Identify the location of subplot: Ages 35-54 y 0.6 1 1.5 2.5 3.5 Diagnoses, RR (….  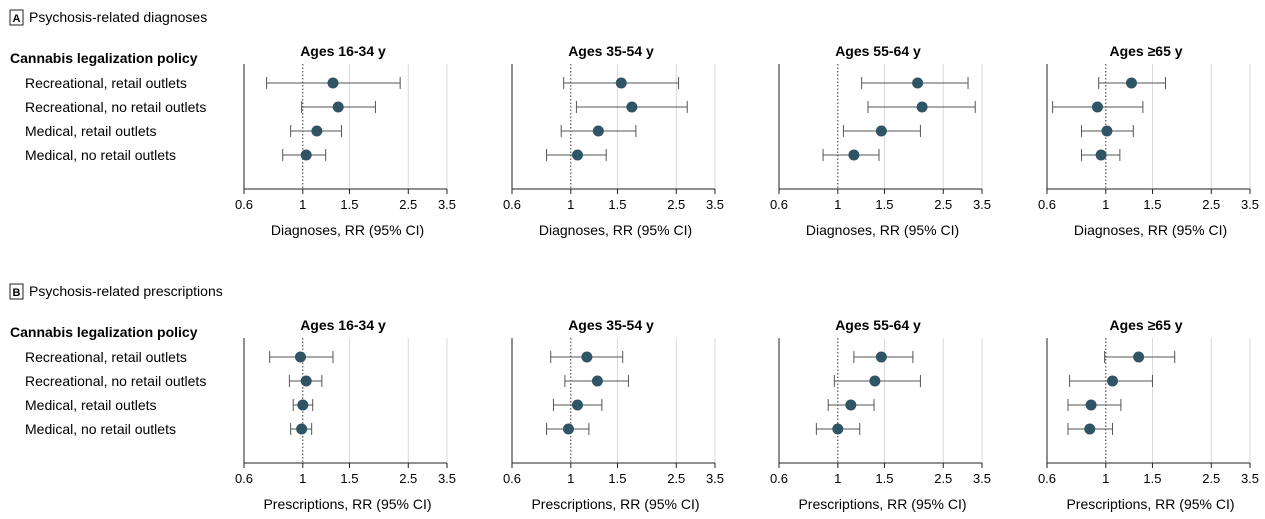
(613, 140).